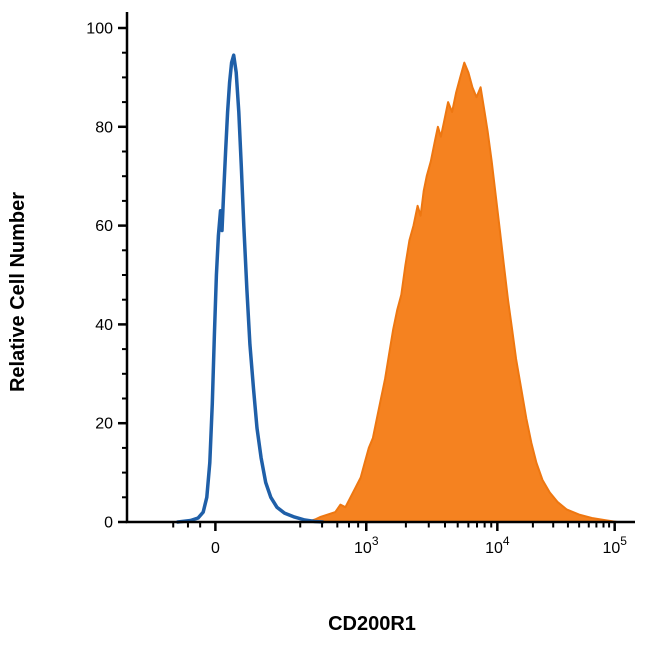 Image resolution: width=650 pixels, height=652 pixels. I want to click on y-tick-label: 40, so click(104, 325).